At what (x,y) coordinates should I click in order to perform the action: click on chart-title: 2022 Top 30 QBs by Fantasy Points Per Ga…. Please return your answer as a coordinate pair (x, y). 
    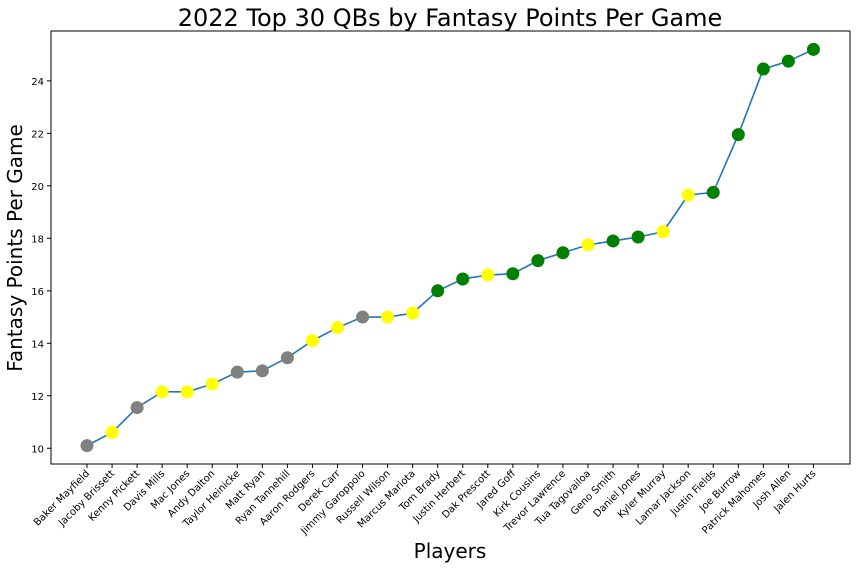
    Looking at the image, I should click on (450, 18).